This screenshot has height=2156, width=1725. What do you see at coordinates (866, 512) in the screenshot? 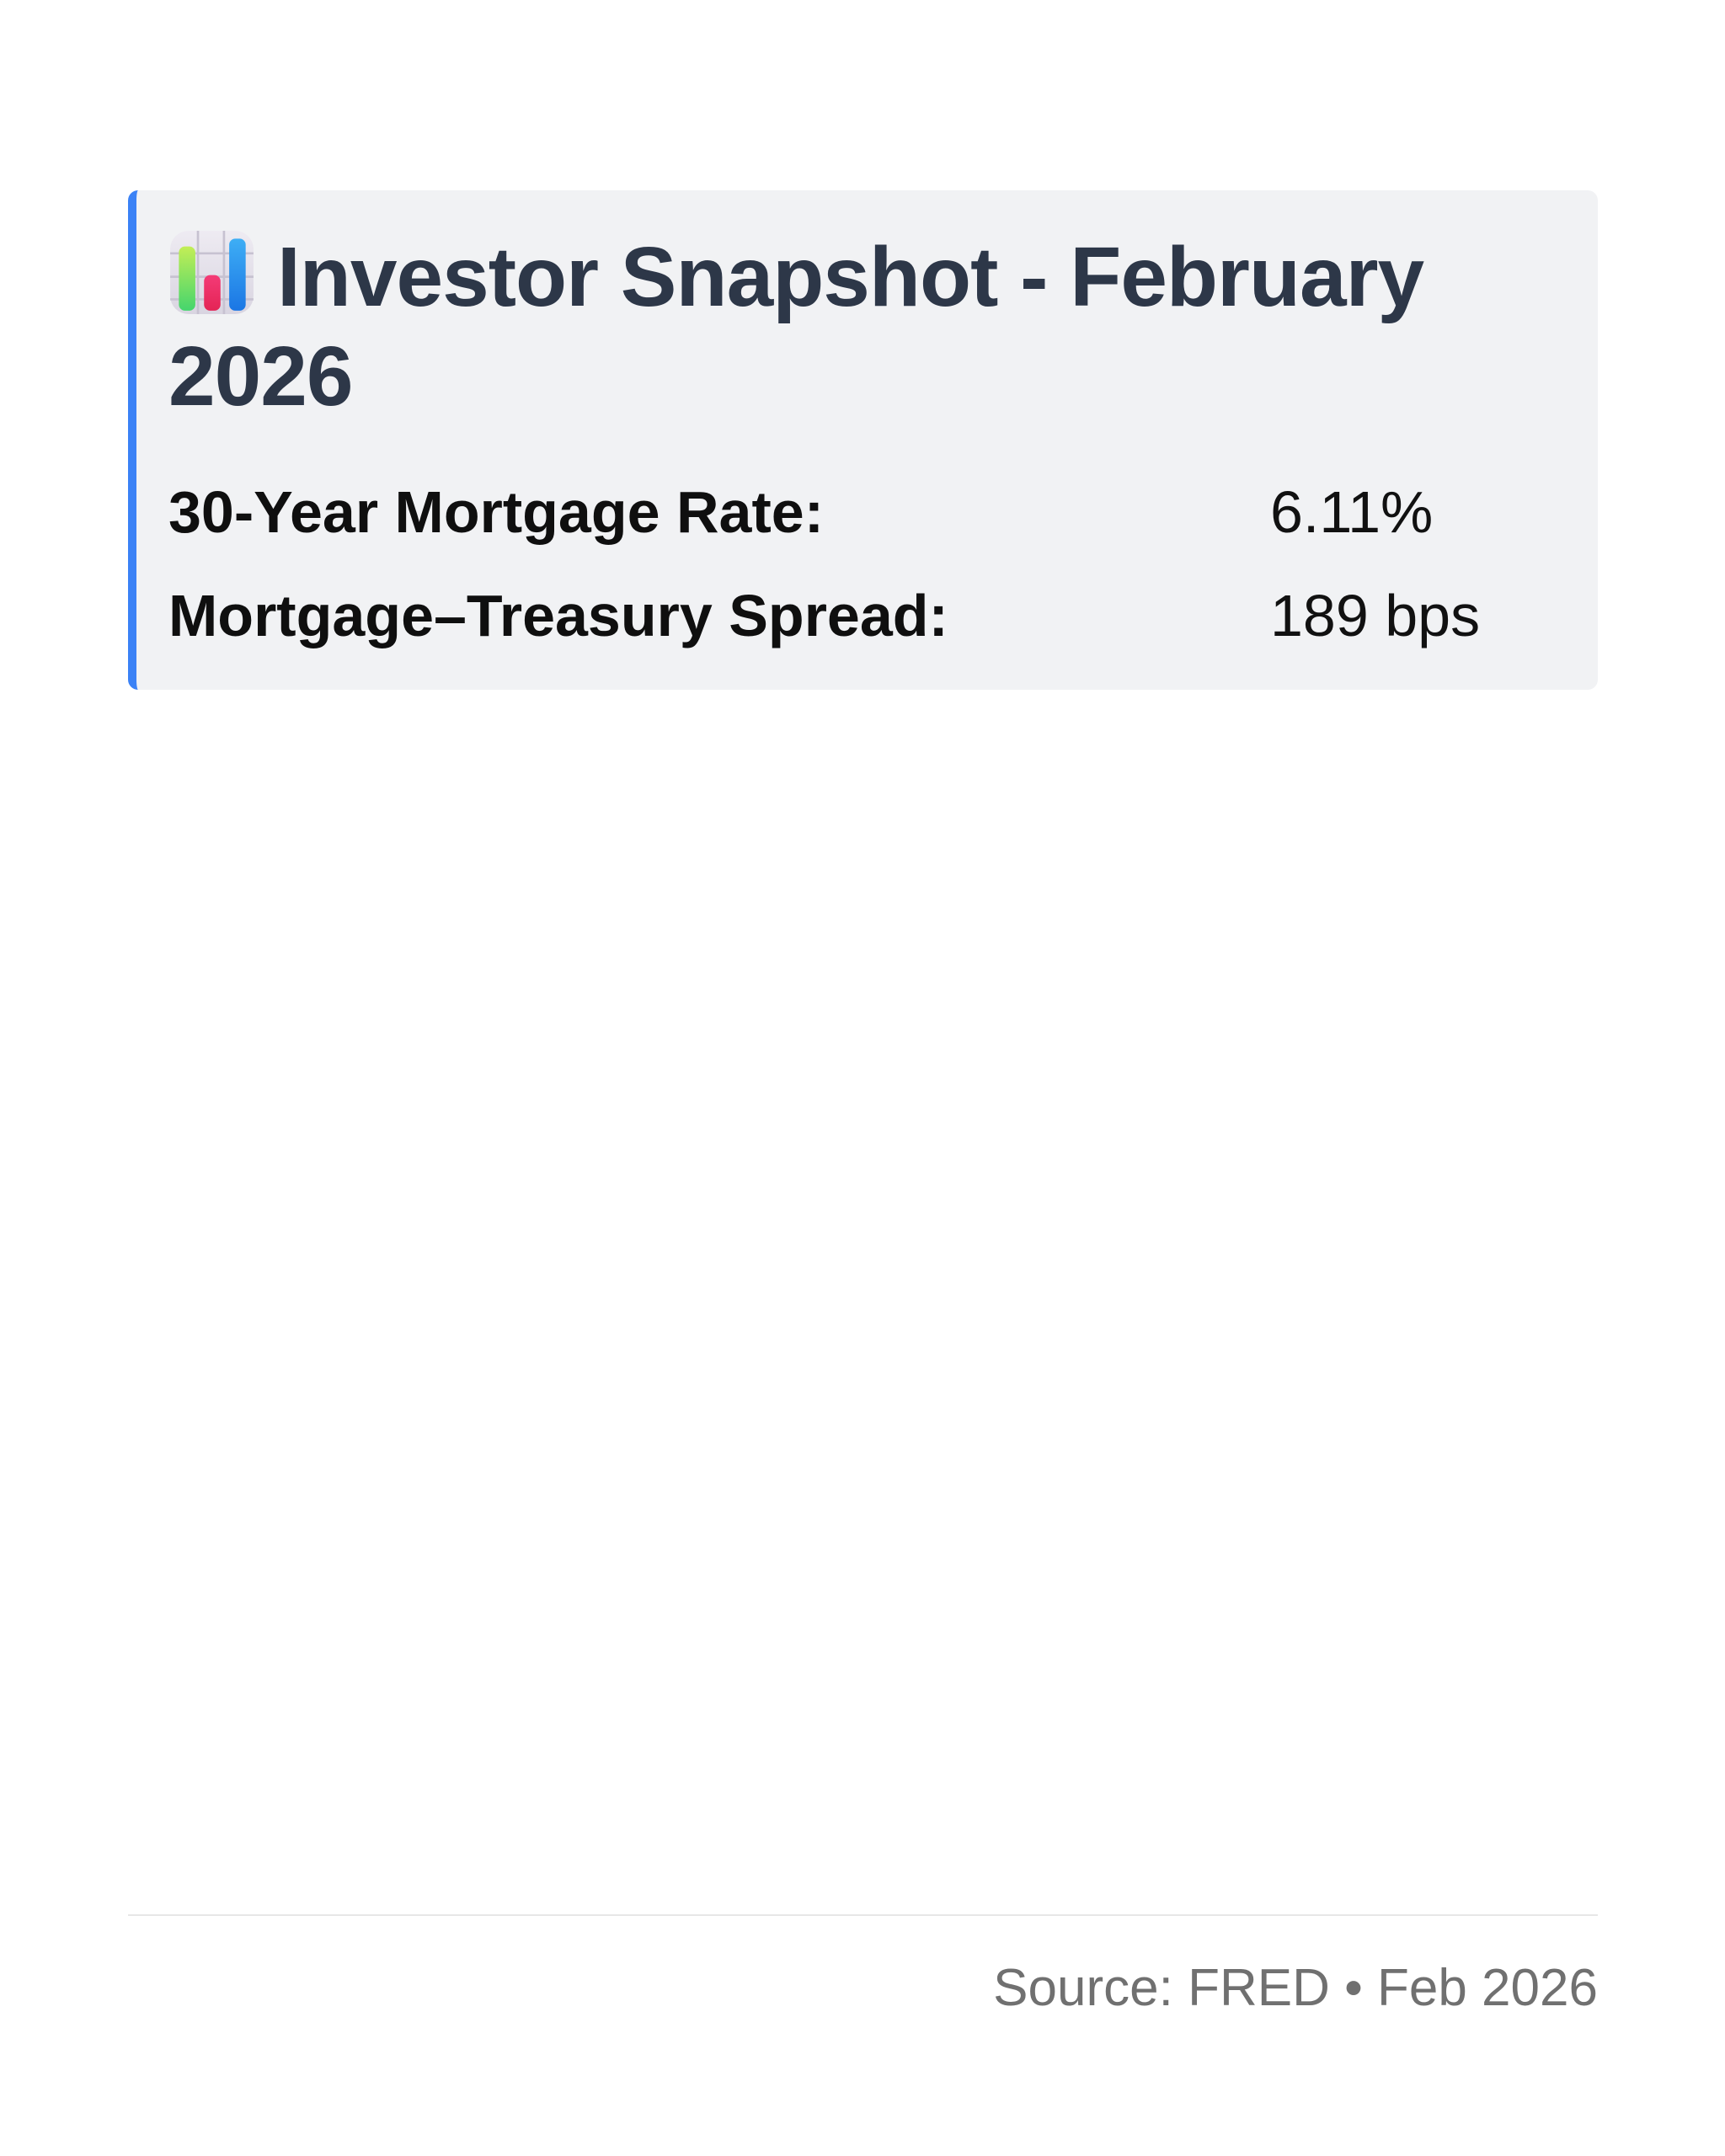
I see `metric-row-mortgage-rate: 30-Year Mortgage Rate: 6.11%` at bounding box center [866, 512].